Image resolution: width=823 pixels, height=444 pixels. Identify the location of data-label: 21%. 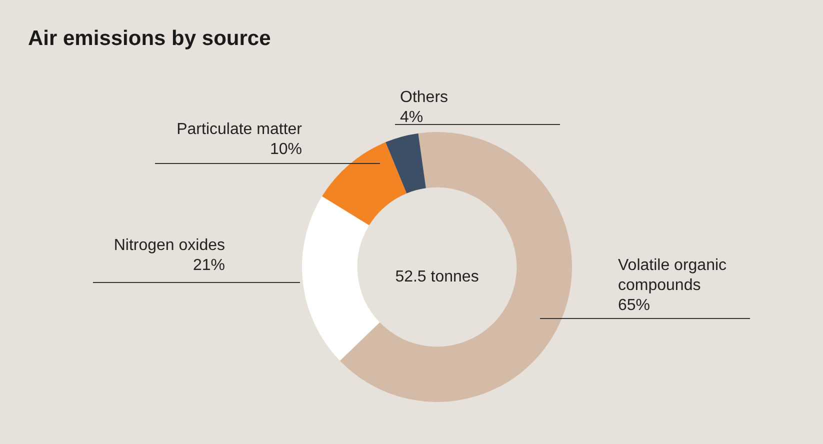
(208, 265).